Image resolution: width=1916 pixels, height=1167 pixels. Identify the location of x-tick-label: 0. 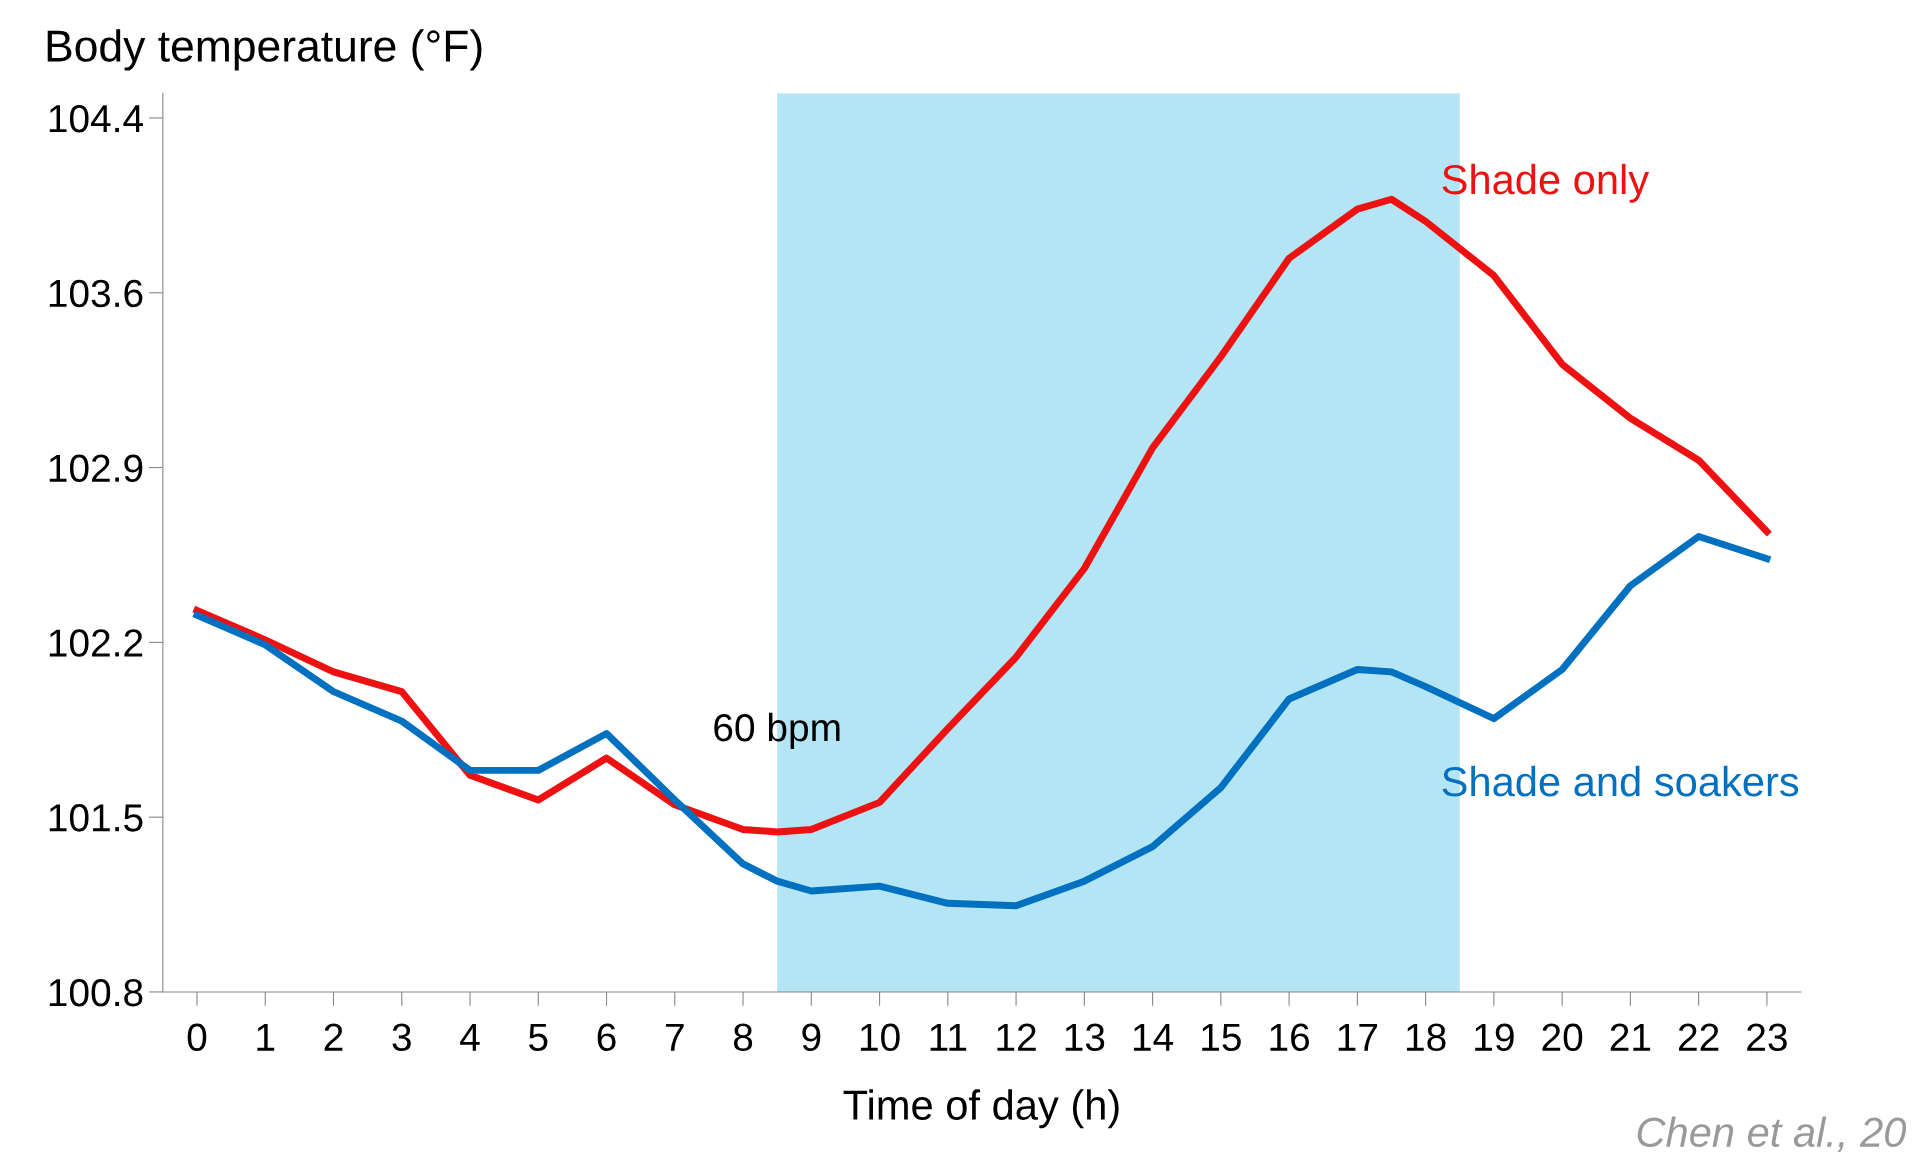
(197, 1037).